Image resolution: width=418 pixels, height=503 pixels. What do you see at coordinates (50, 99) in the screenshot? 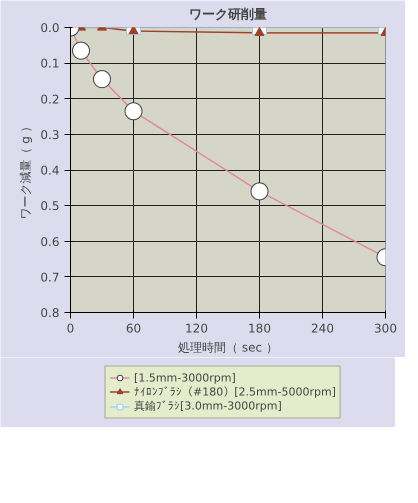
I see `y-tick-label: 0.2` at bounding box center [50, 99].